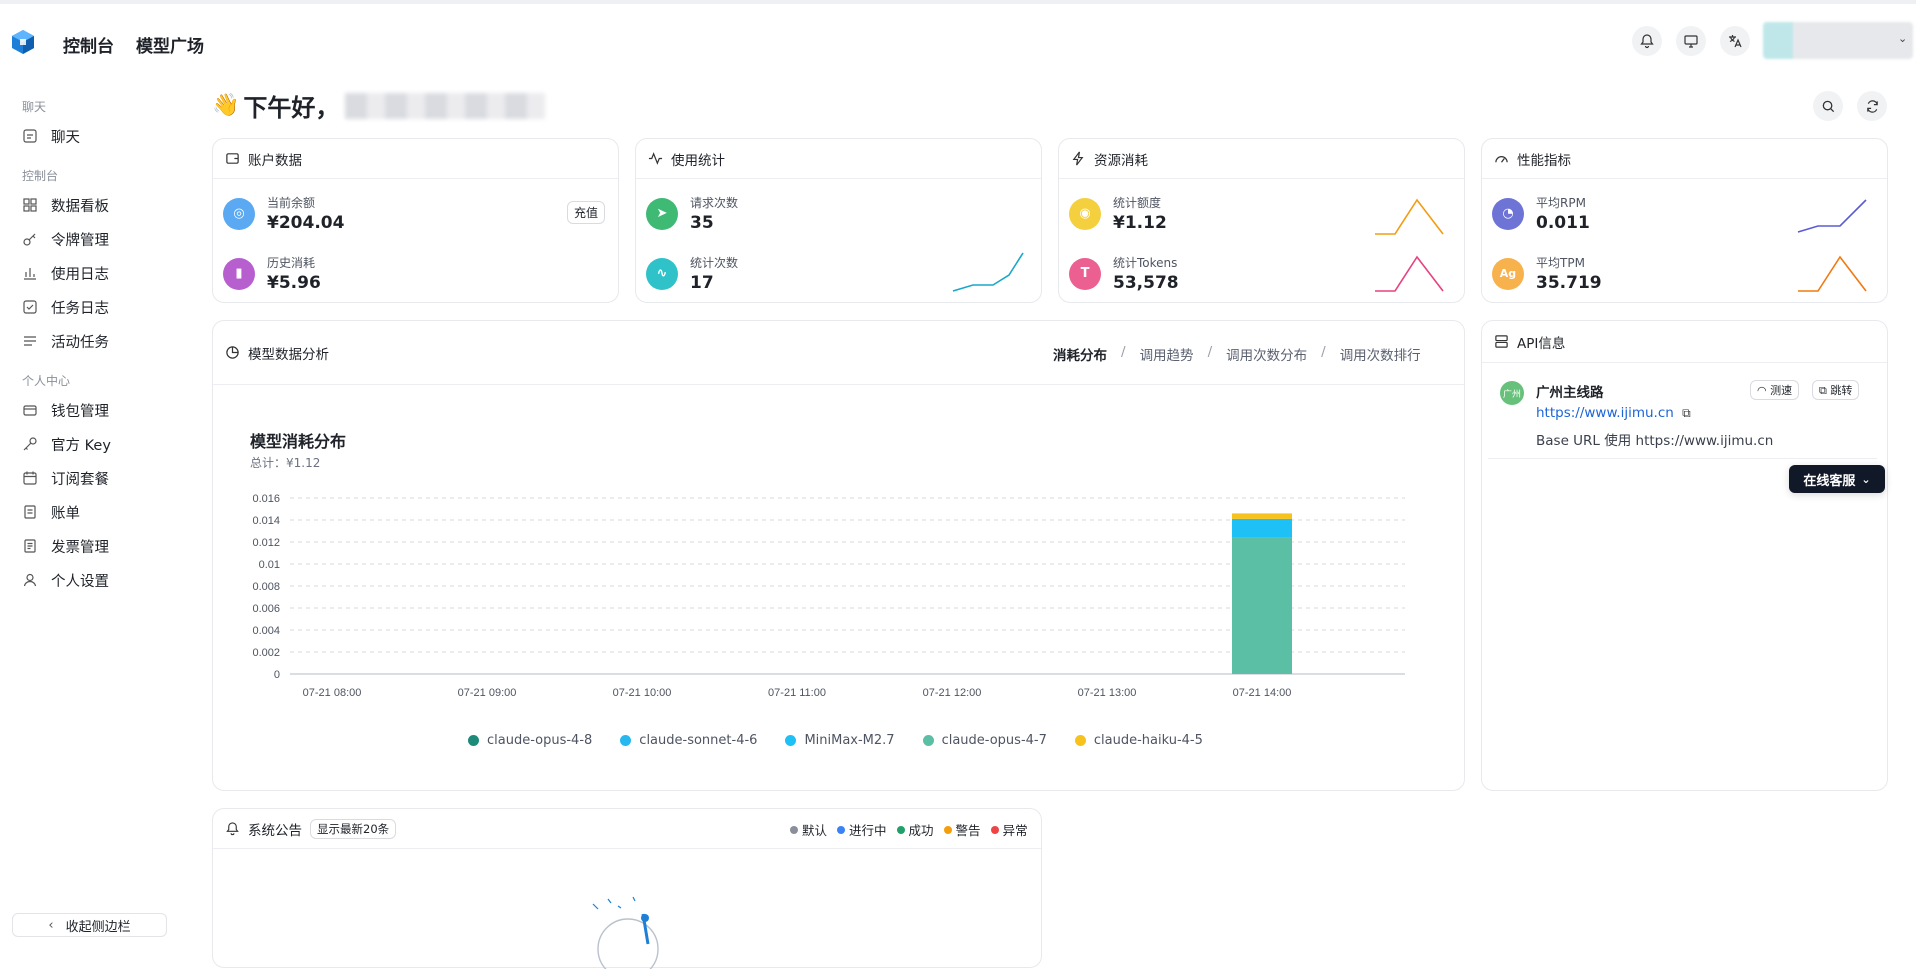  I want to click on legend-item: MiniMax-M2.7, so click(840, 740).